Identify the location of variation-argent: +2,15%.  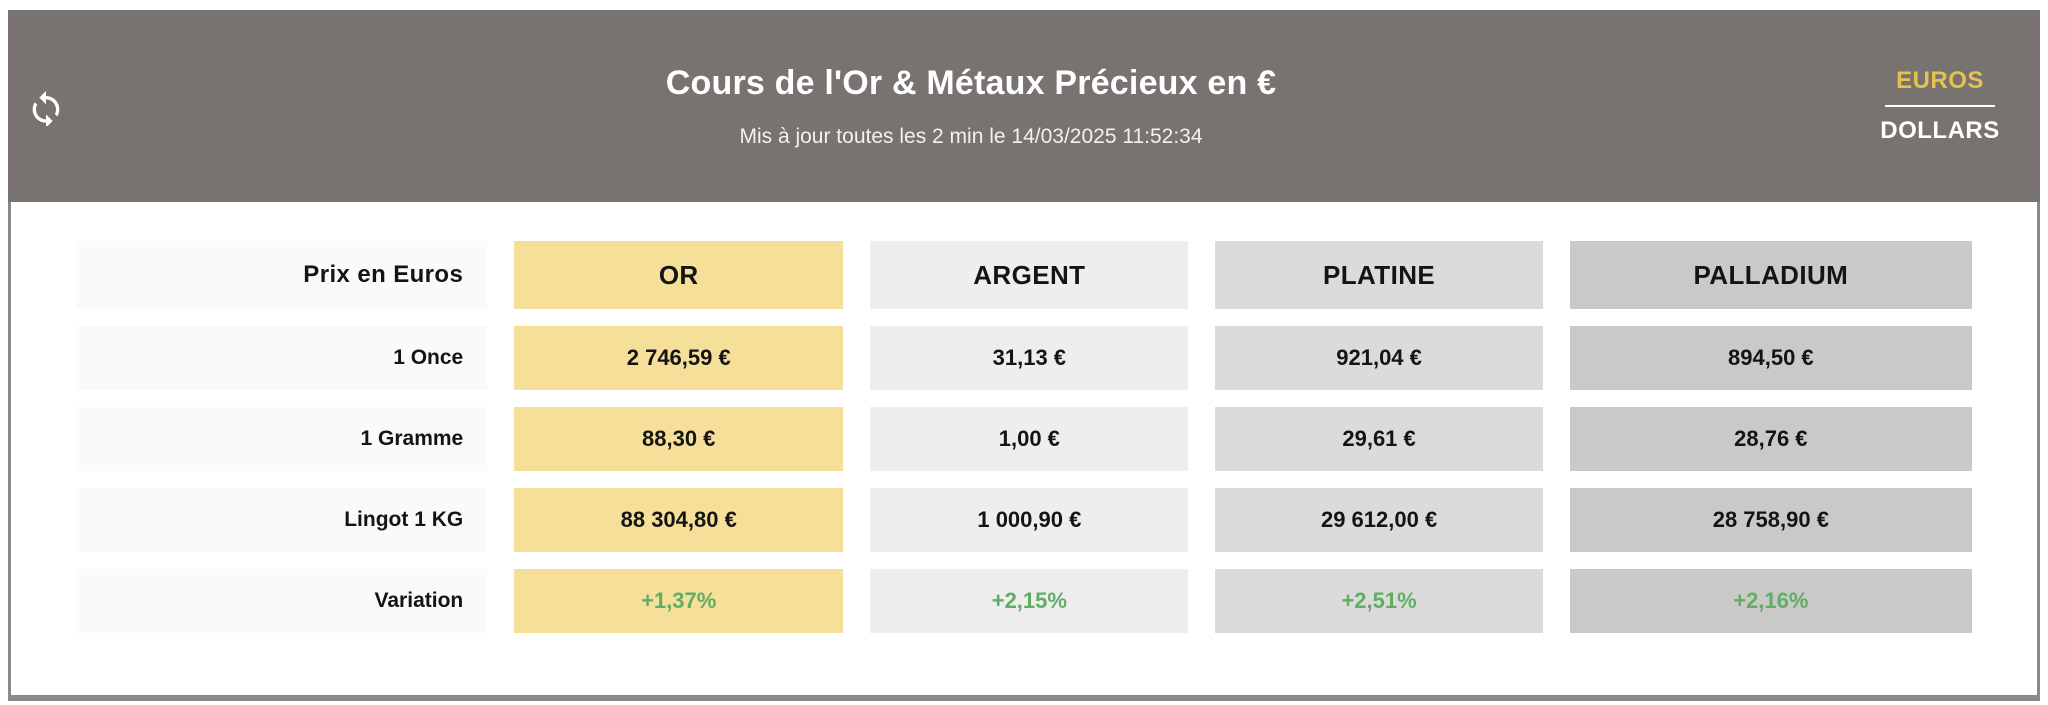
(1029, 601).